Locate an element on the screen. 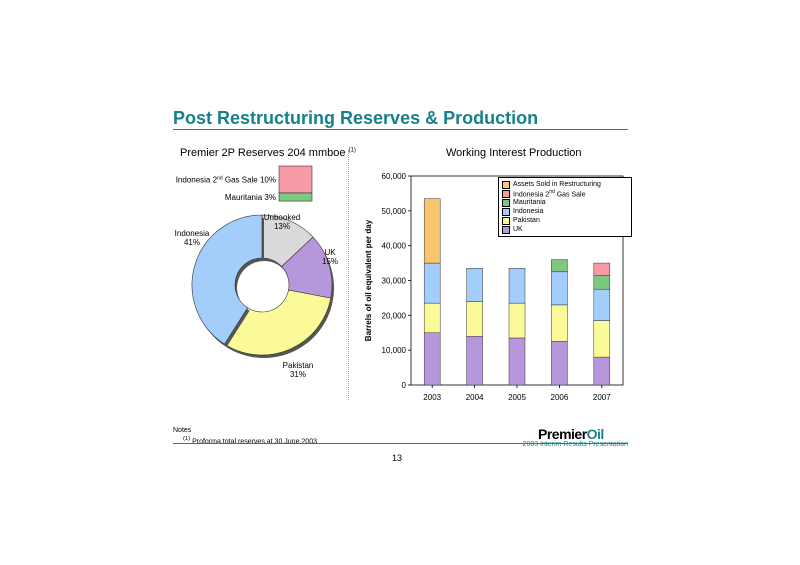 Image resolution: width=800 pixels, height=565 pixels. bar-2004-uk is located at coordinates (474, 360).